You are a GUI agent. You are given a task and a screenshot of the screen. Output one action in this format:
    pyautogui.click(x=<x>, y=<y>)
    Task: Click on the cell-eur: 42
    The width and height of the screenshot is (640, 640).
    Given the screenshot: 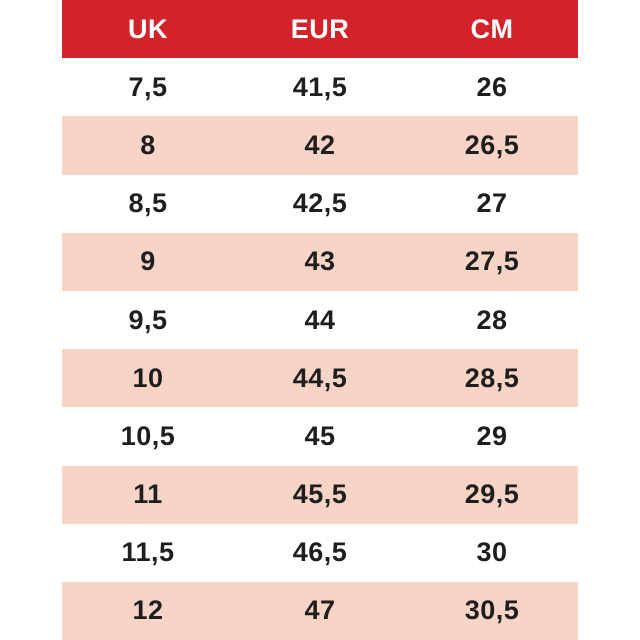 What is the action you would take?
    pyautogui.click(x=320, y=144)
    